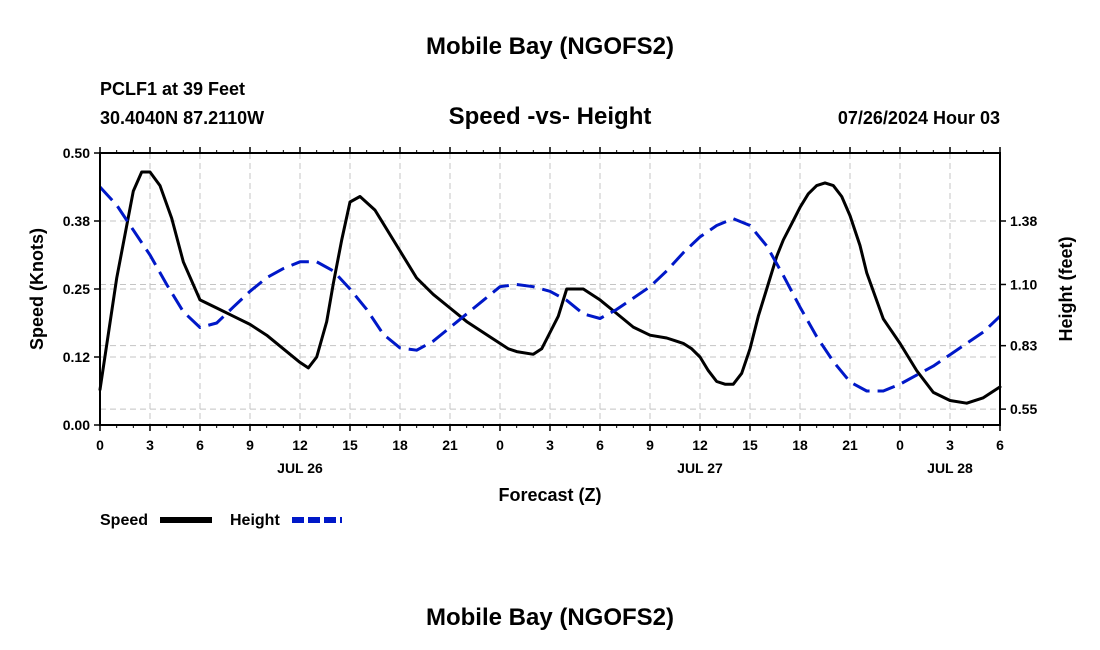 This screenshot has width=1100, height=650. Describe the element at coordinates (700, 468) in the screenshot. I see `date-label: JUL 27` at that location.